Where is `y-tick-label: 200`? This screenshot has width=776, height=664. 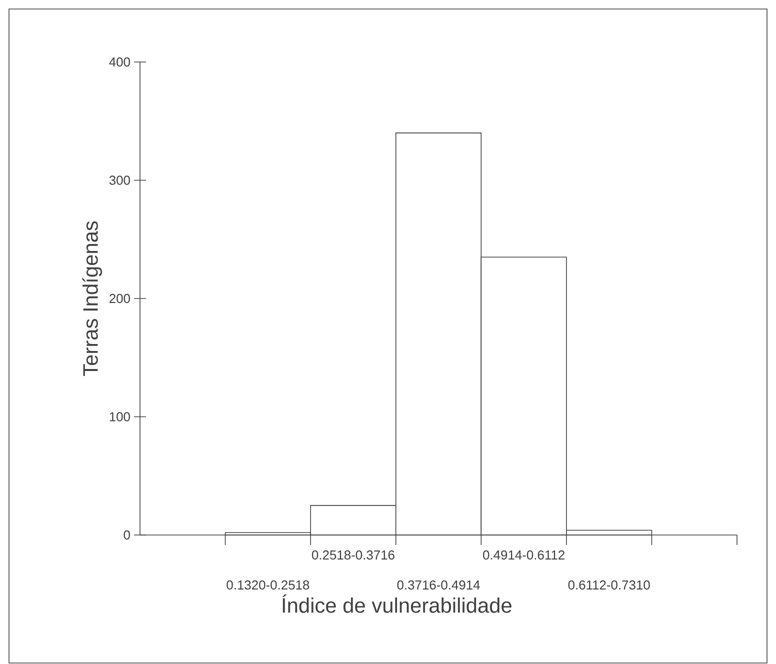
y-tick-label: 200 is located at coordinates (120, 299).